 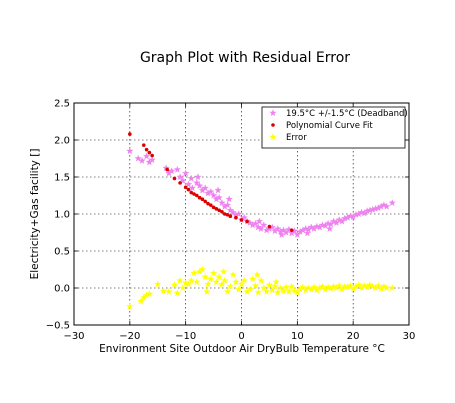 I want to click on x-tick-label: 10, so click(x=297, y=336).